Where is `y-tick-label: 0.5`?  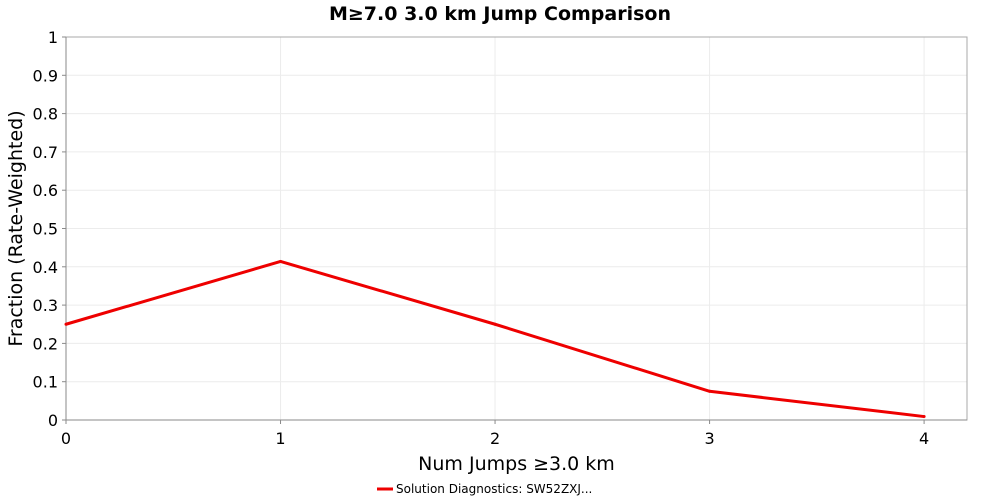 y-tick-label: 0.5 is located at coordinates (45, 229).